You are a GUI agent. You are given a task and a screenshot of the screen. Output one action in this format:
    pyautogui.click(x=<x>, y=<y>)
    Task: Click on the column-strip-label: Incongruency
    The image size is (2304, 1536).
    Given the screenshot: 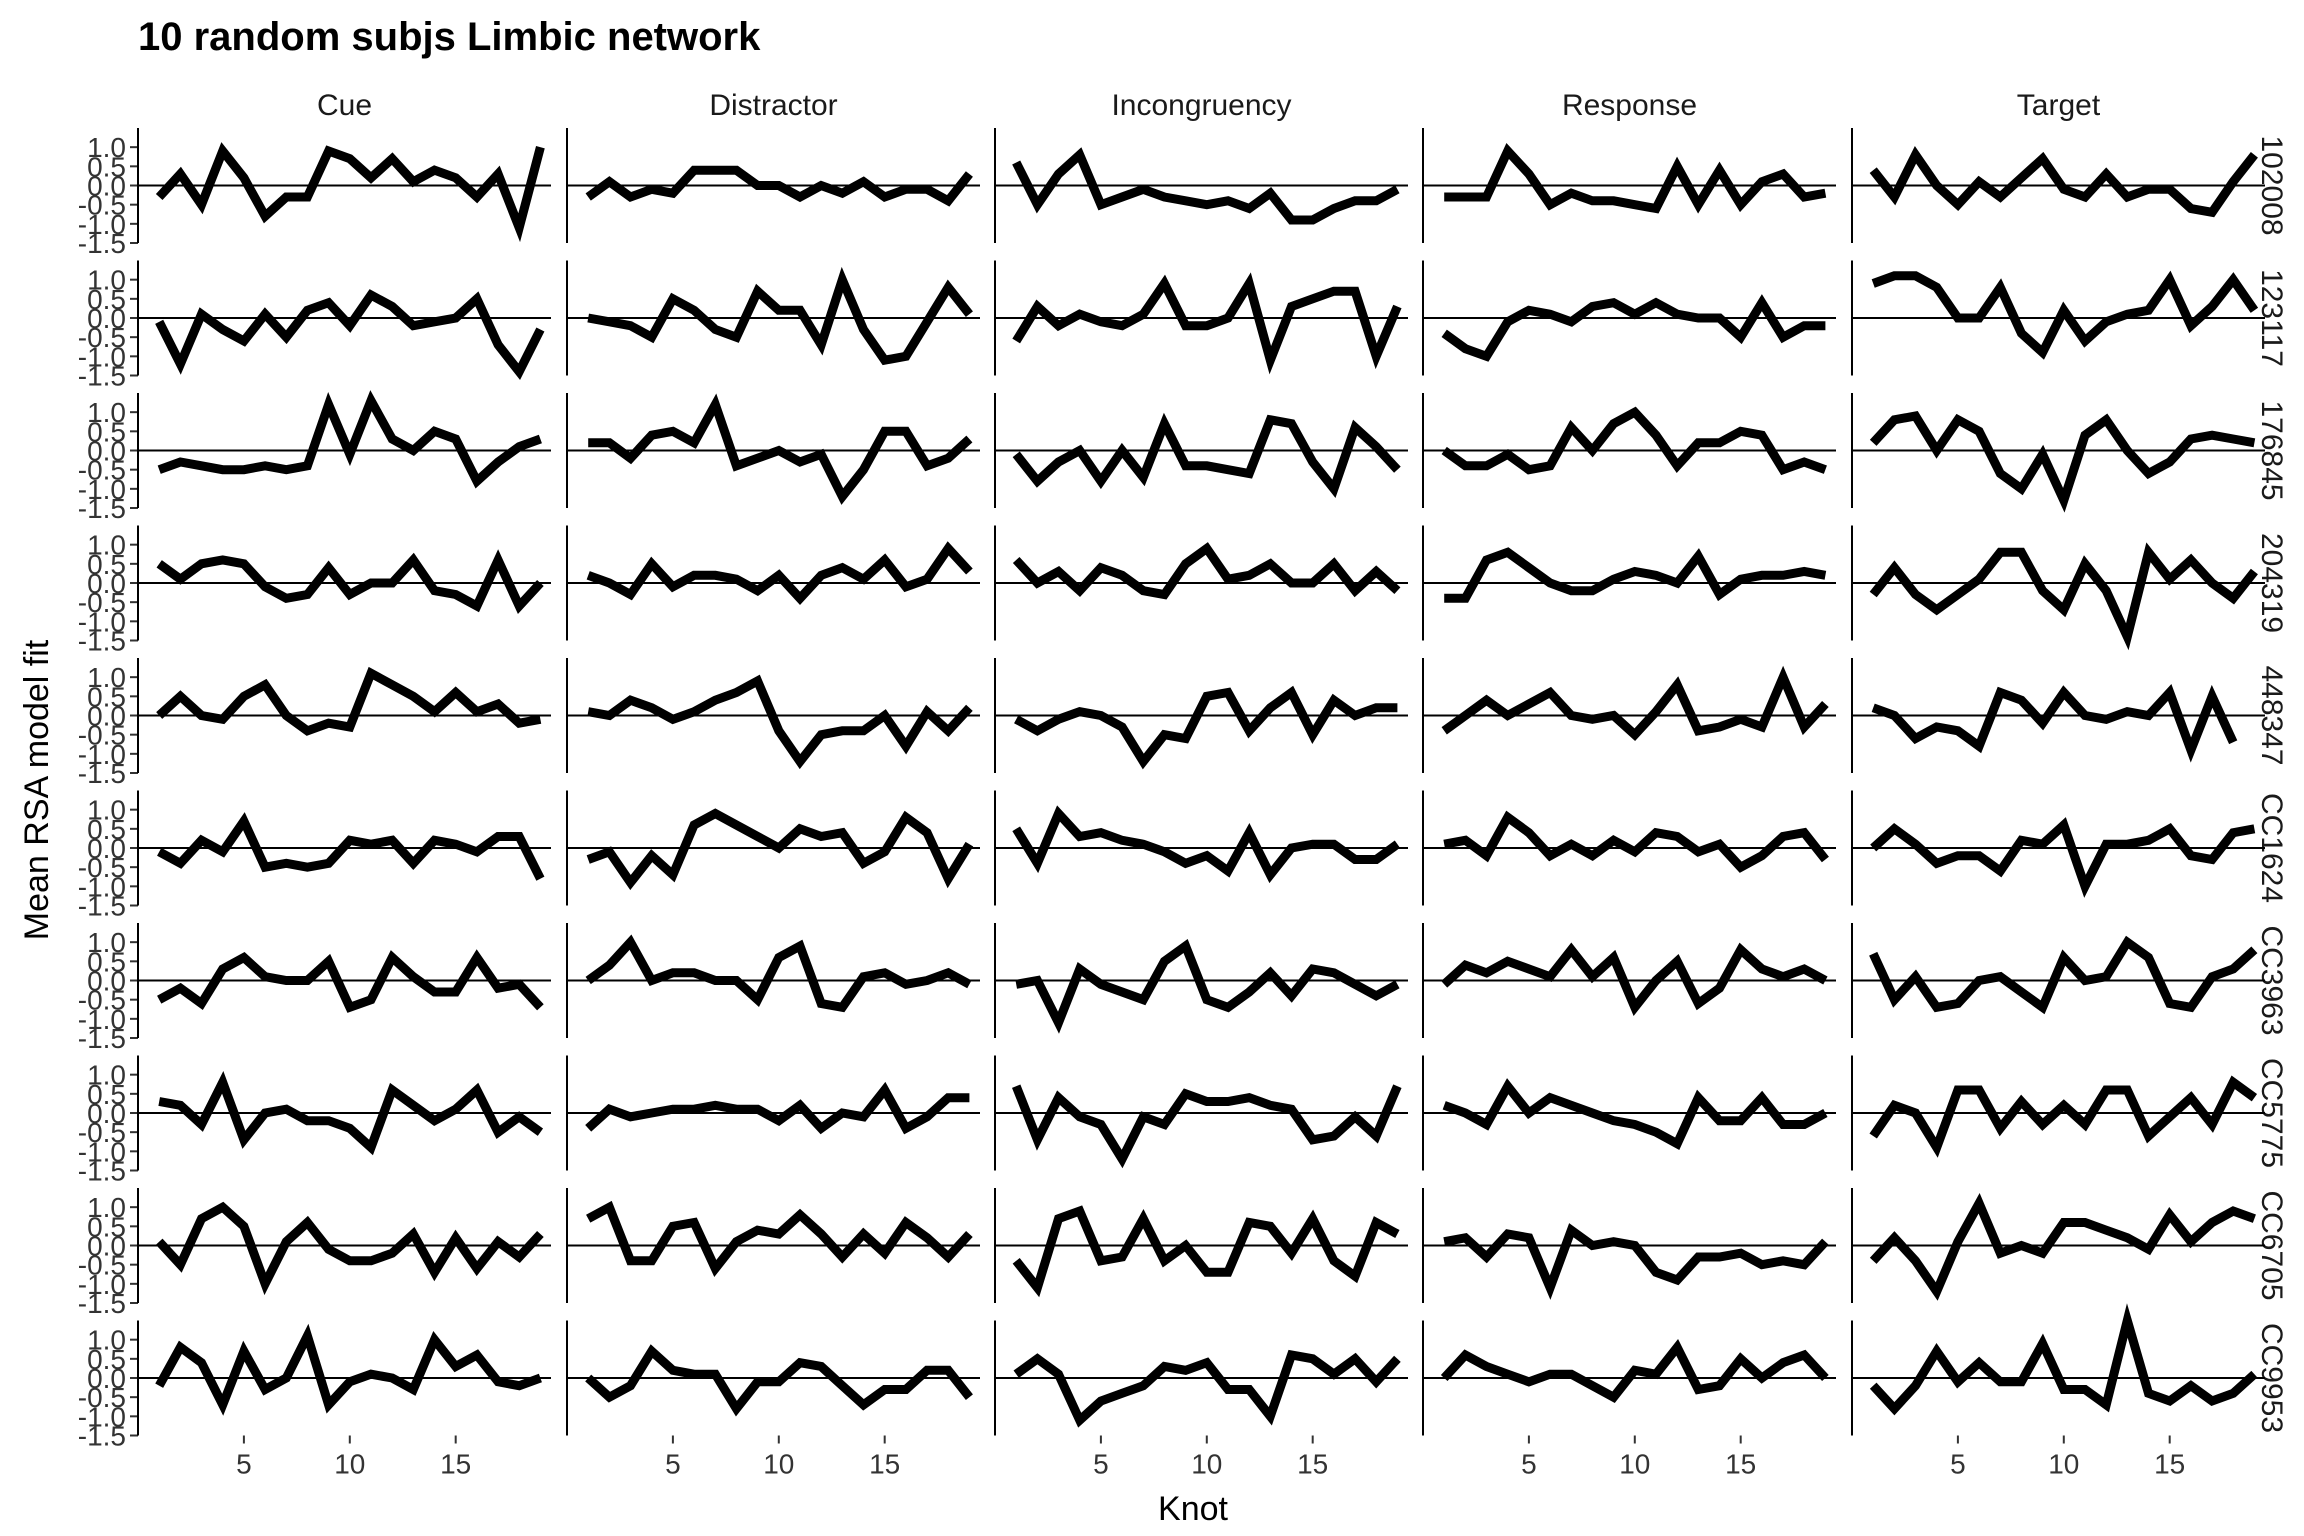 What is the action you would take?
    pyautogui.click(x=1201, y=105)
    